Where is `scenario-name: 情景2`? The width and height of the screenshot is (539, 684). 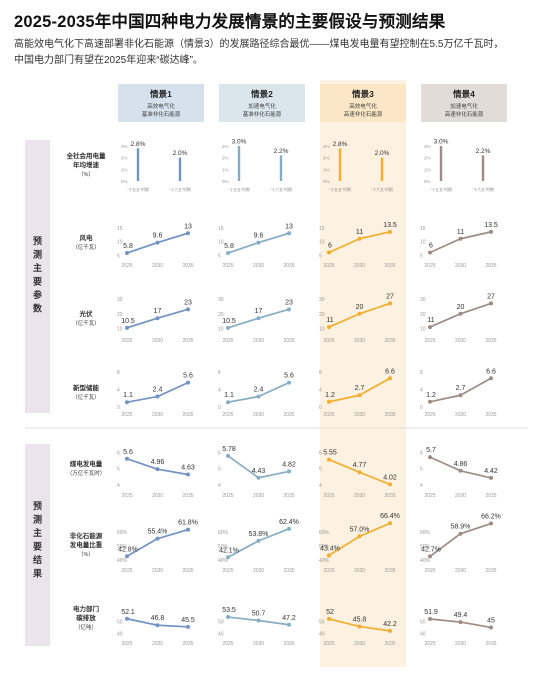 scenario-name: 情景2 is located at coordinates (261, 94).